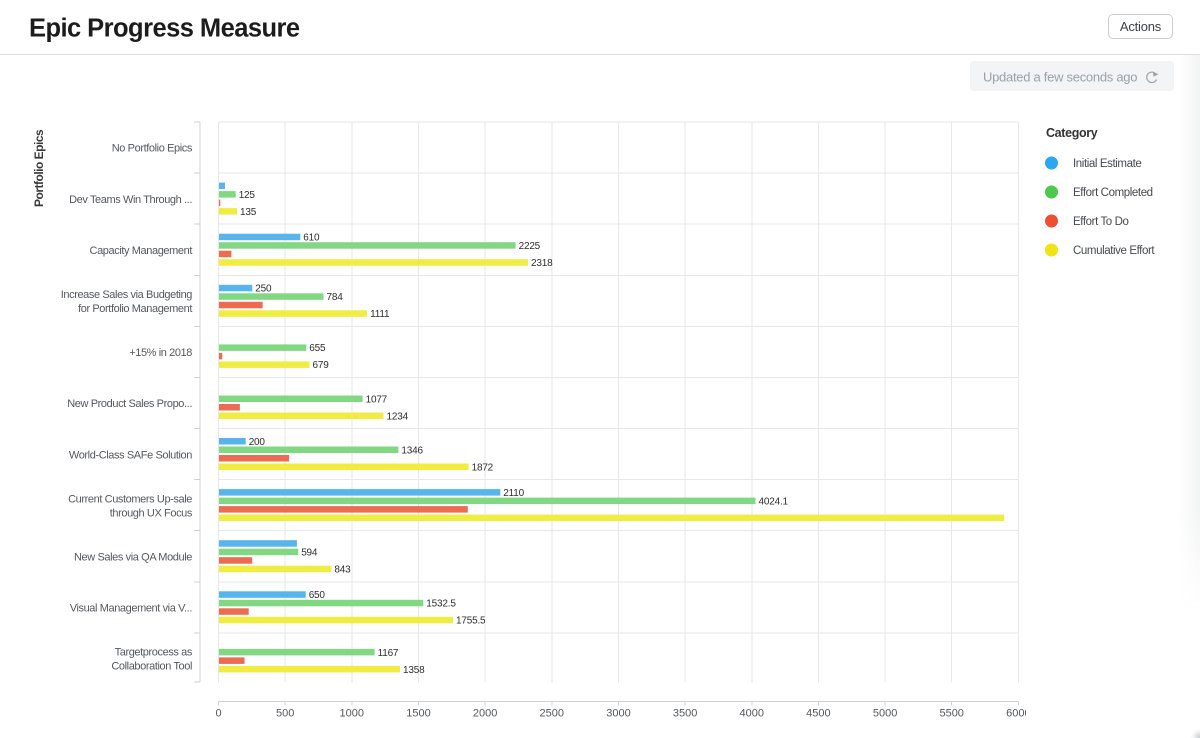 Image resolution: width=1200 pixels, height=738 pixels. Describe the element at coordinates (418, 714) in the screenshot. I see `svg-text: 1500` at that location.